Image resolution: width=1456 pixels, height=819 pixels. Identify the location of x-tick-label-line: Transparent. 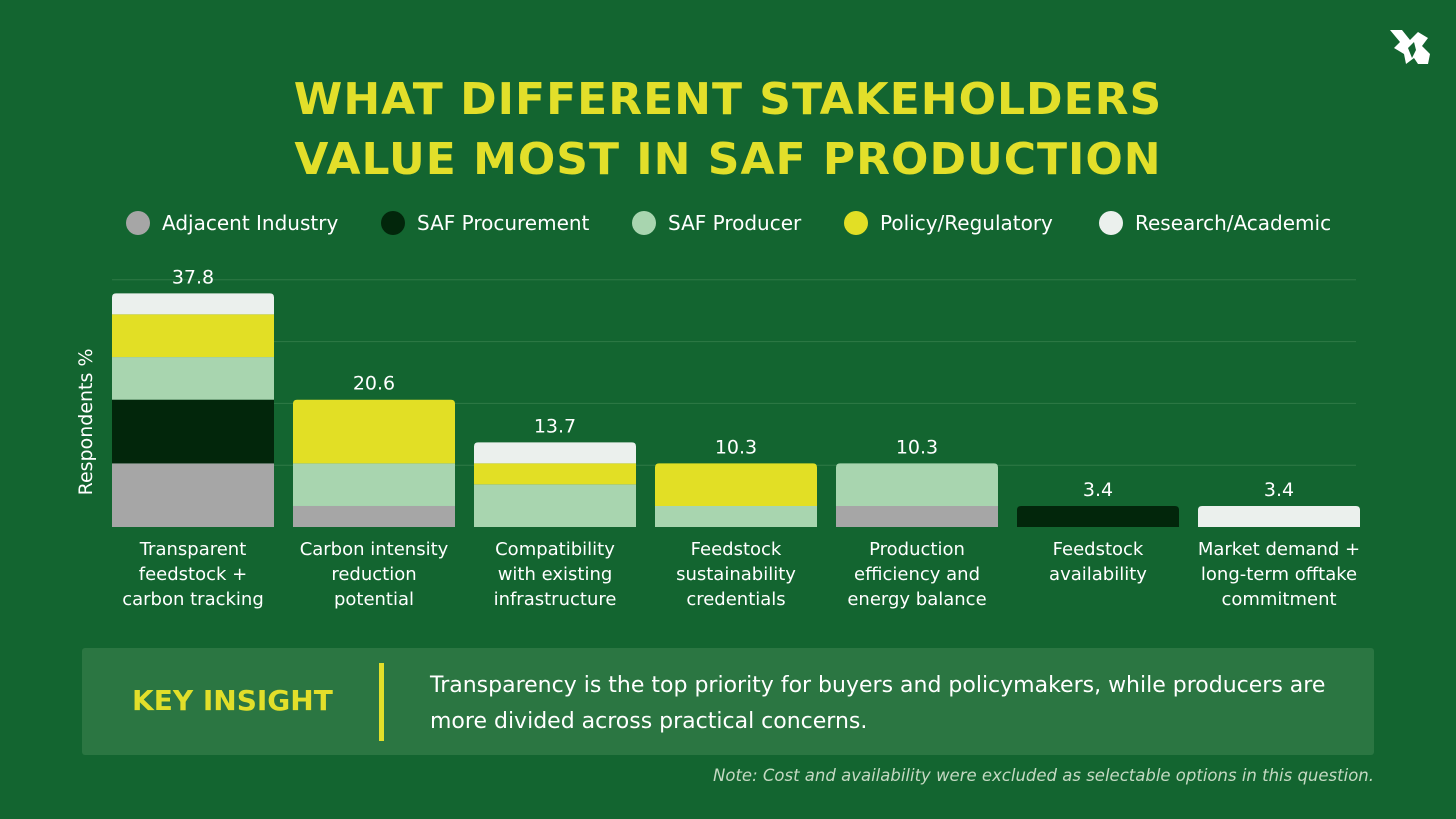
(193, 549).